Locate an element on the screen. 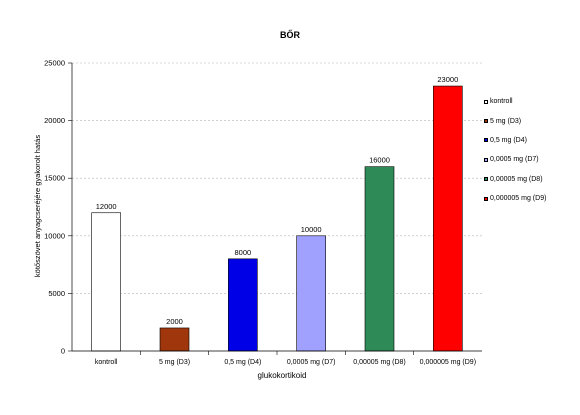 The image size is (580, 415). data-label: 8000 is located at coordinates (242, 252).